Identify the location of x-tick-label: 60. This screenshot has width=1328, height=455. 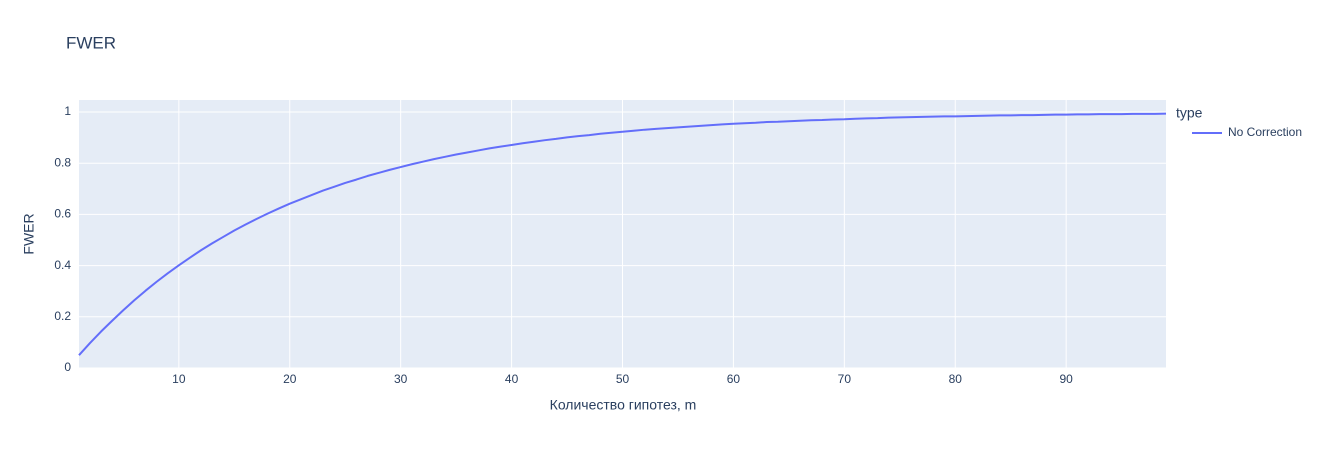
(734, 379).